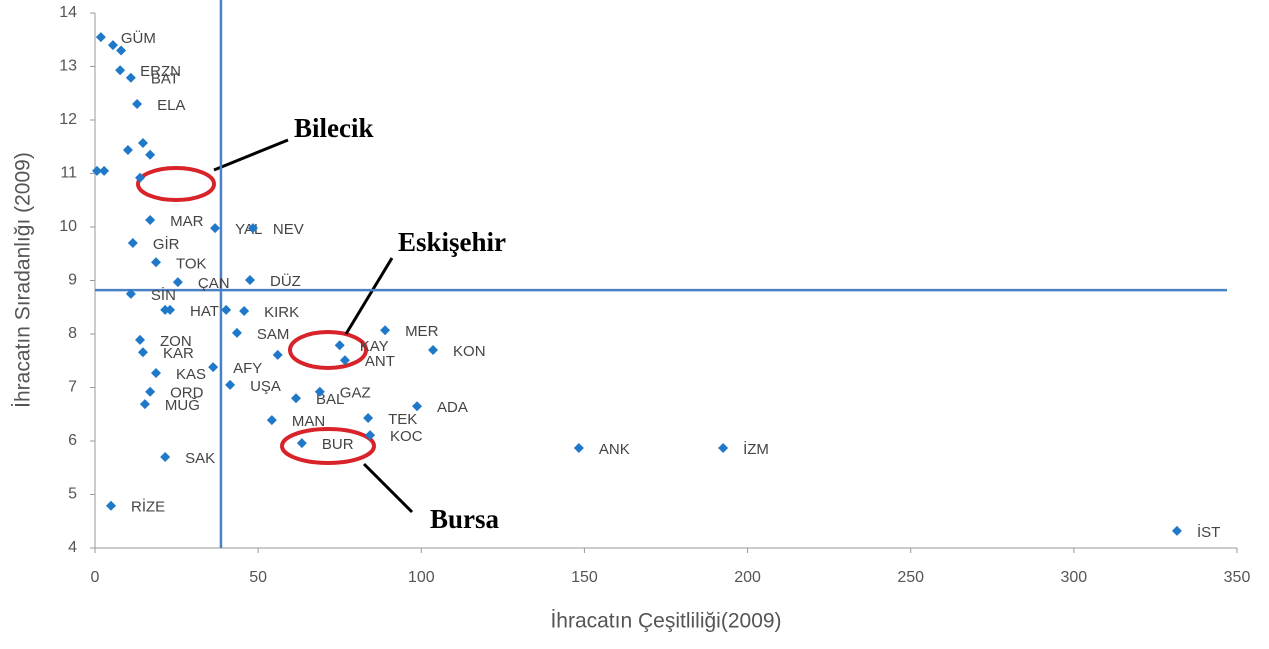  What do you see at coordinates (330, 399) in the screenshot?
I see `point-label: BAL` at bounding box center [330, 399].